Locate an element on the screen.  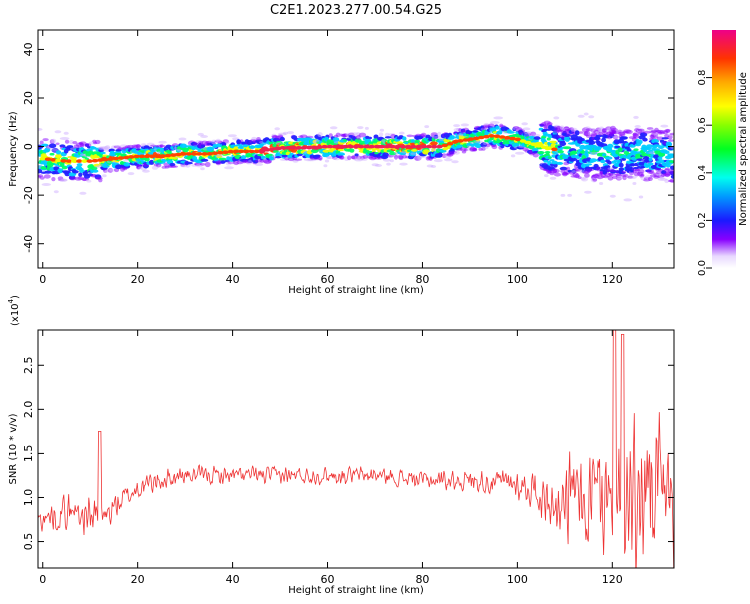
spectrogram-marks is located at coordinates (356, 157).